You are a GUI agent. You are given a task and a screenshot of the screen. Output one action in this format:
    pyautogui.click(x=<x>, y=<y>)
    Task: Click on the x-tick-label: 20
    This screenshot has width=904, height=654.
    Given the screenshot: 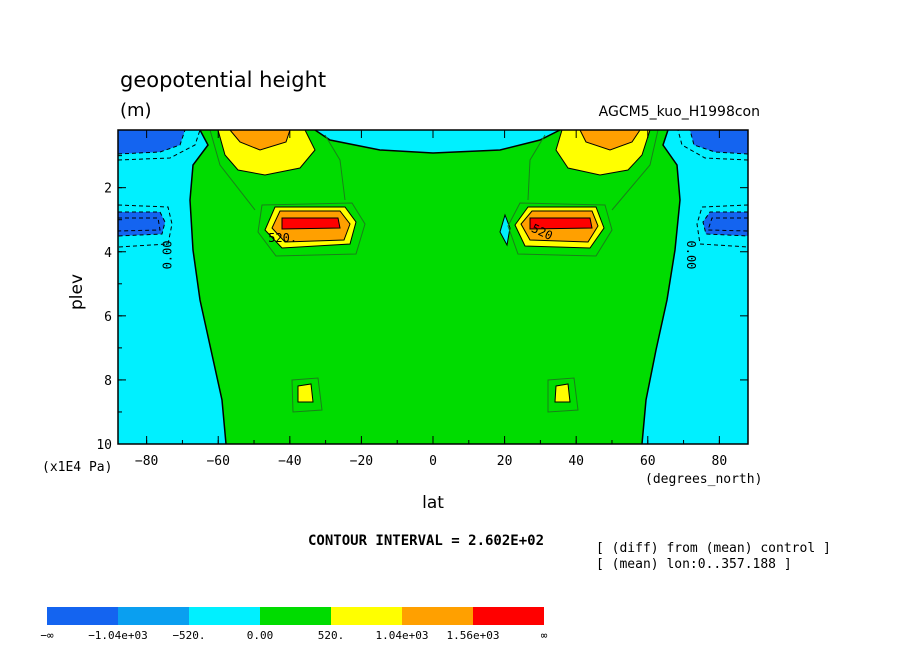 What is the action you would take?
    pyautogui.click(x=505, y=461)
    